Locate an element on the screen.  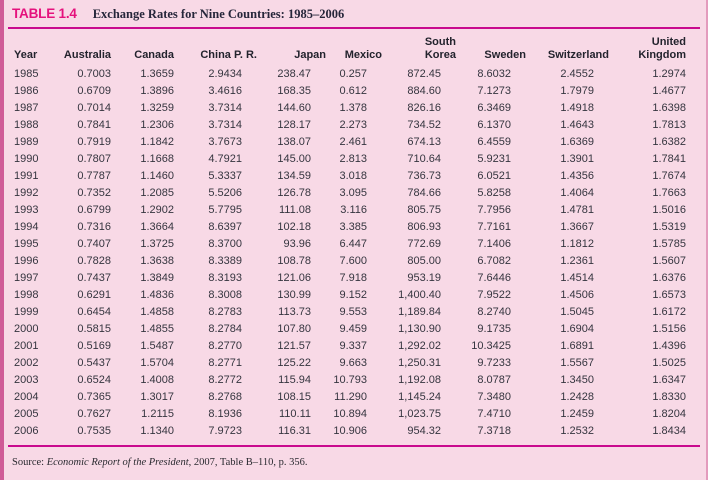
value-cell: 93.96 is located at coordinates (297, 244).